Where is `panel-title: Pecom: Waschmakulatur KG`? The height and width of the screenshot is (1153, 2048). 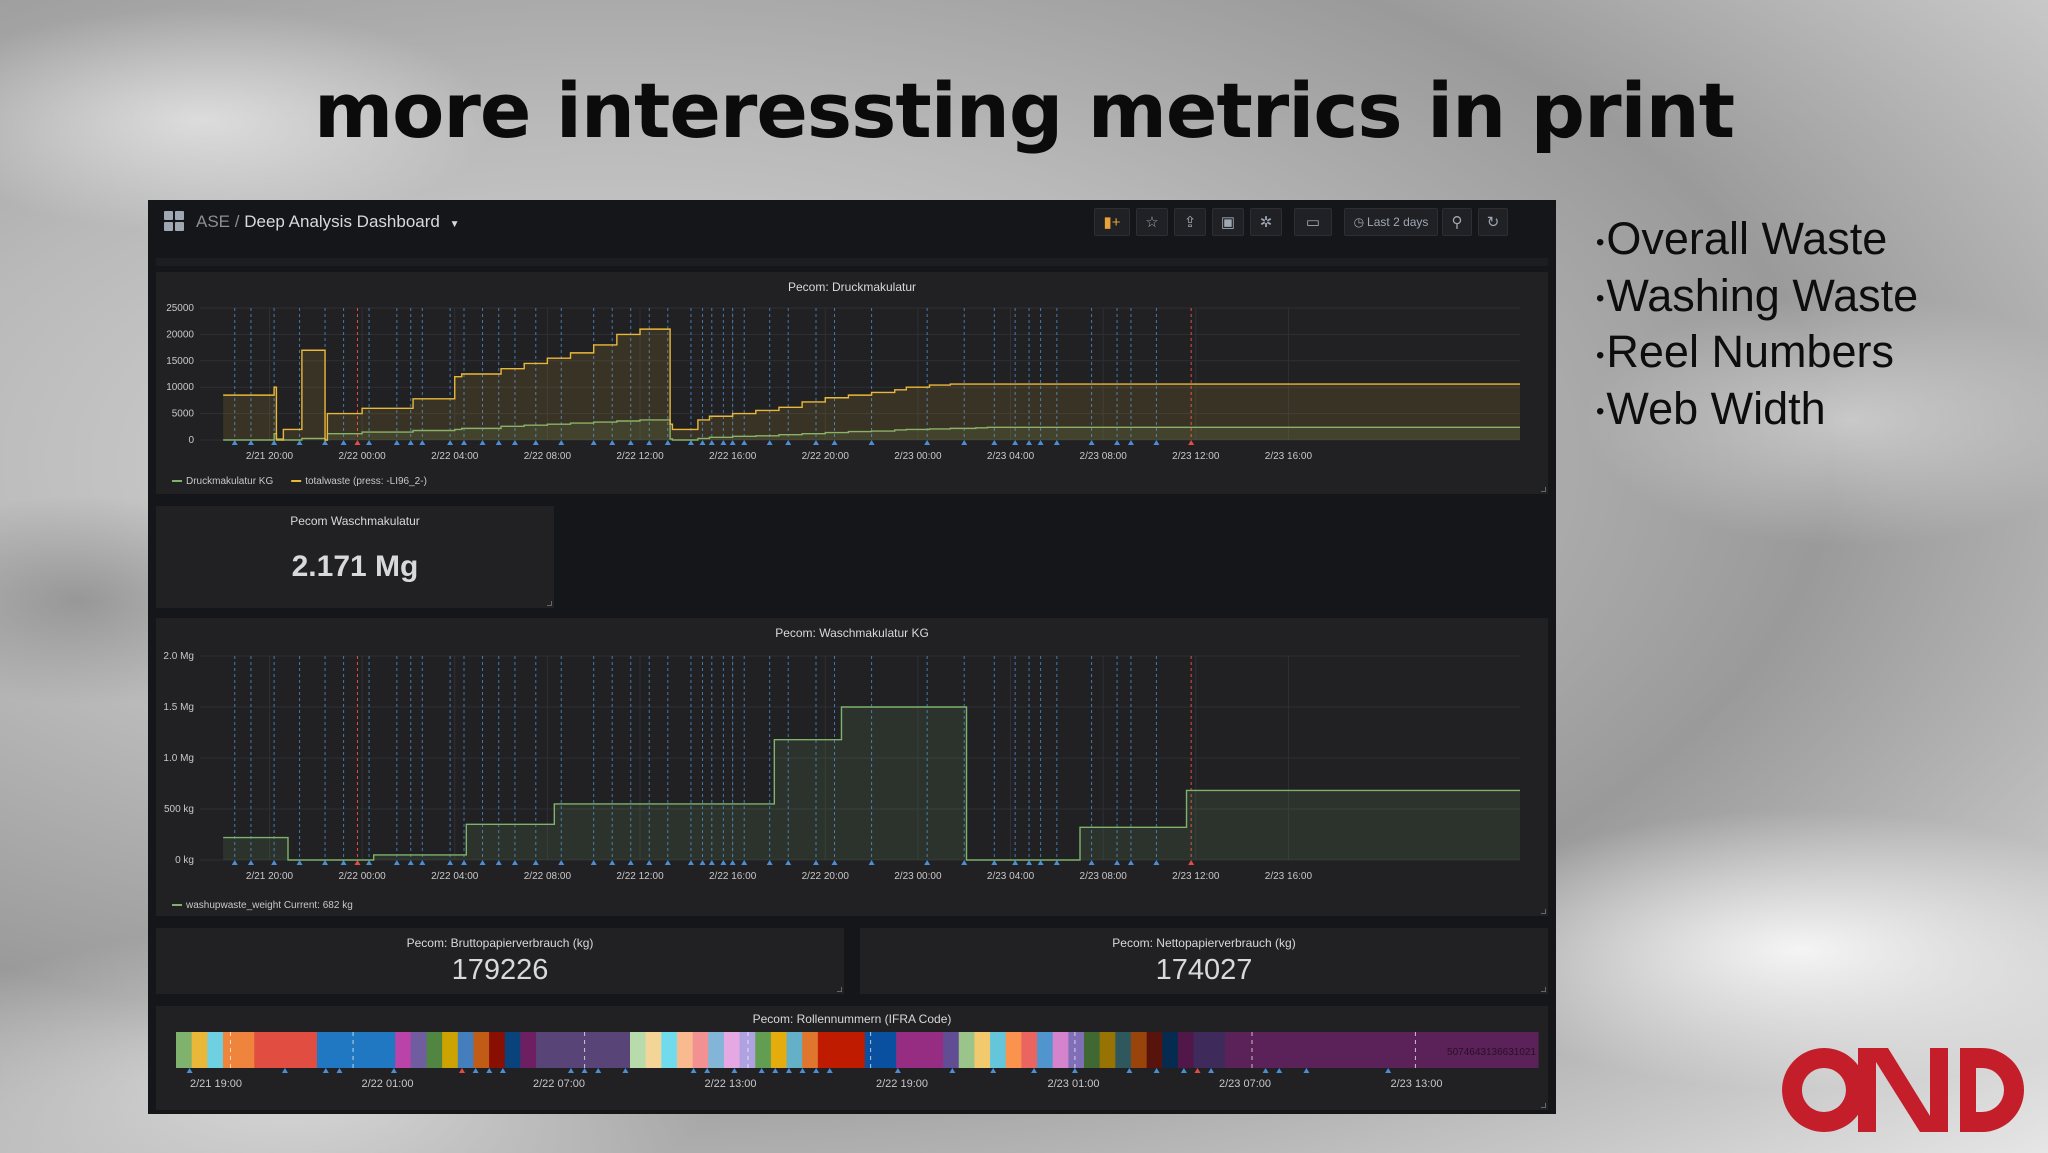
panel-title: Pecom: Waschmakulatur KG is located at coordinates (852, 633).